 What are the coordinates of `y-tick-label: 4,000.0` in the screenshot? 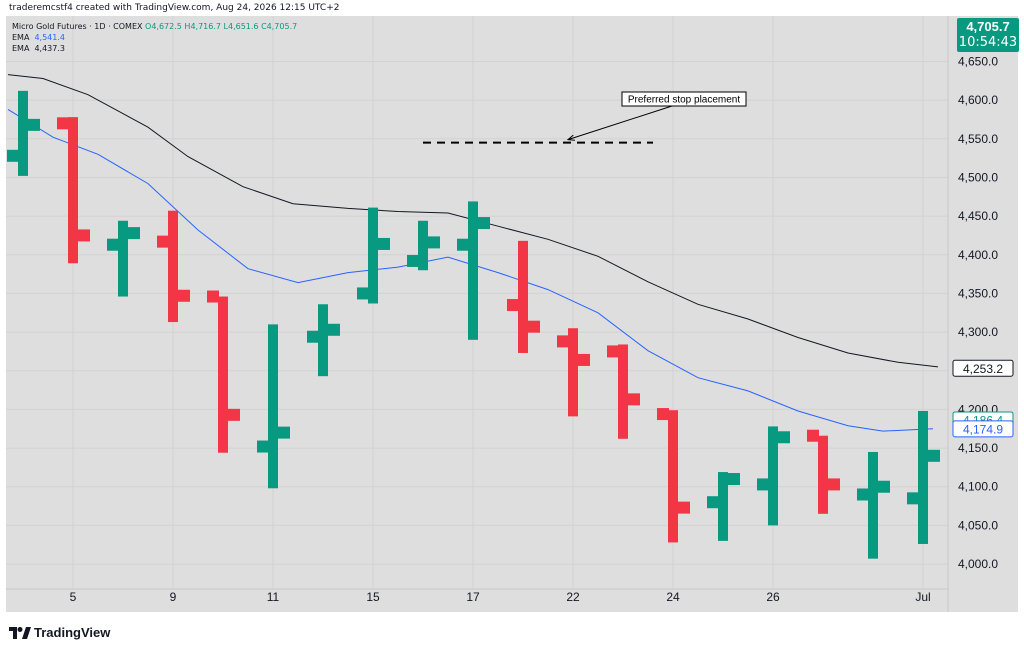 It's located at (978, 564).